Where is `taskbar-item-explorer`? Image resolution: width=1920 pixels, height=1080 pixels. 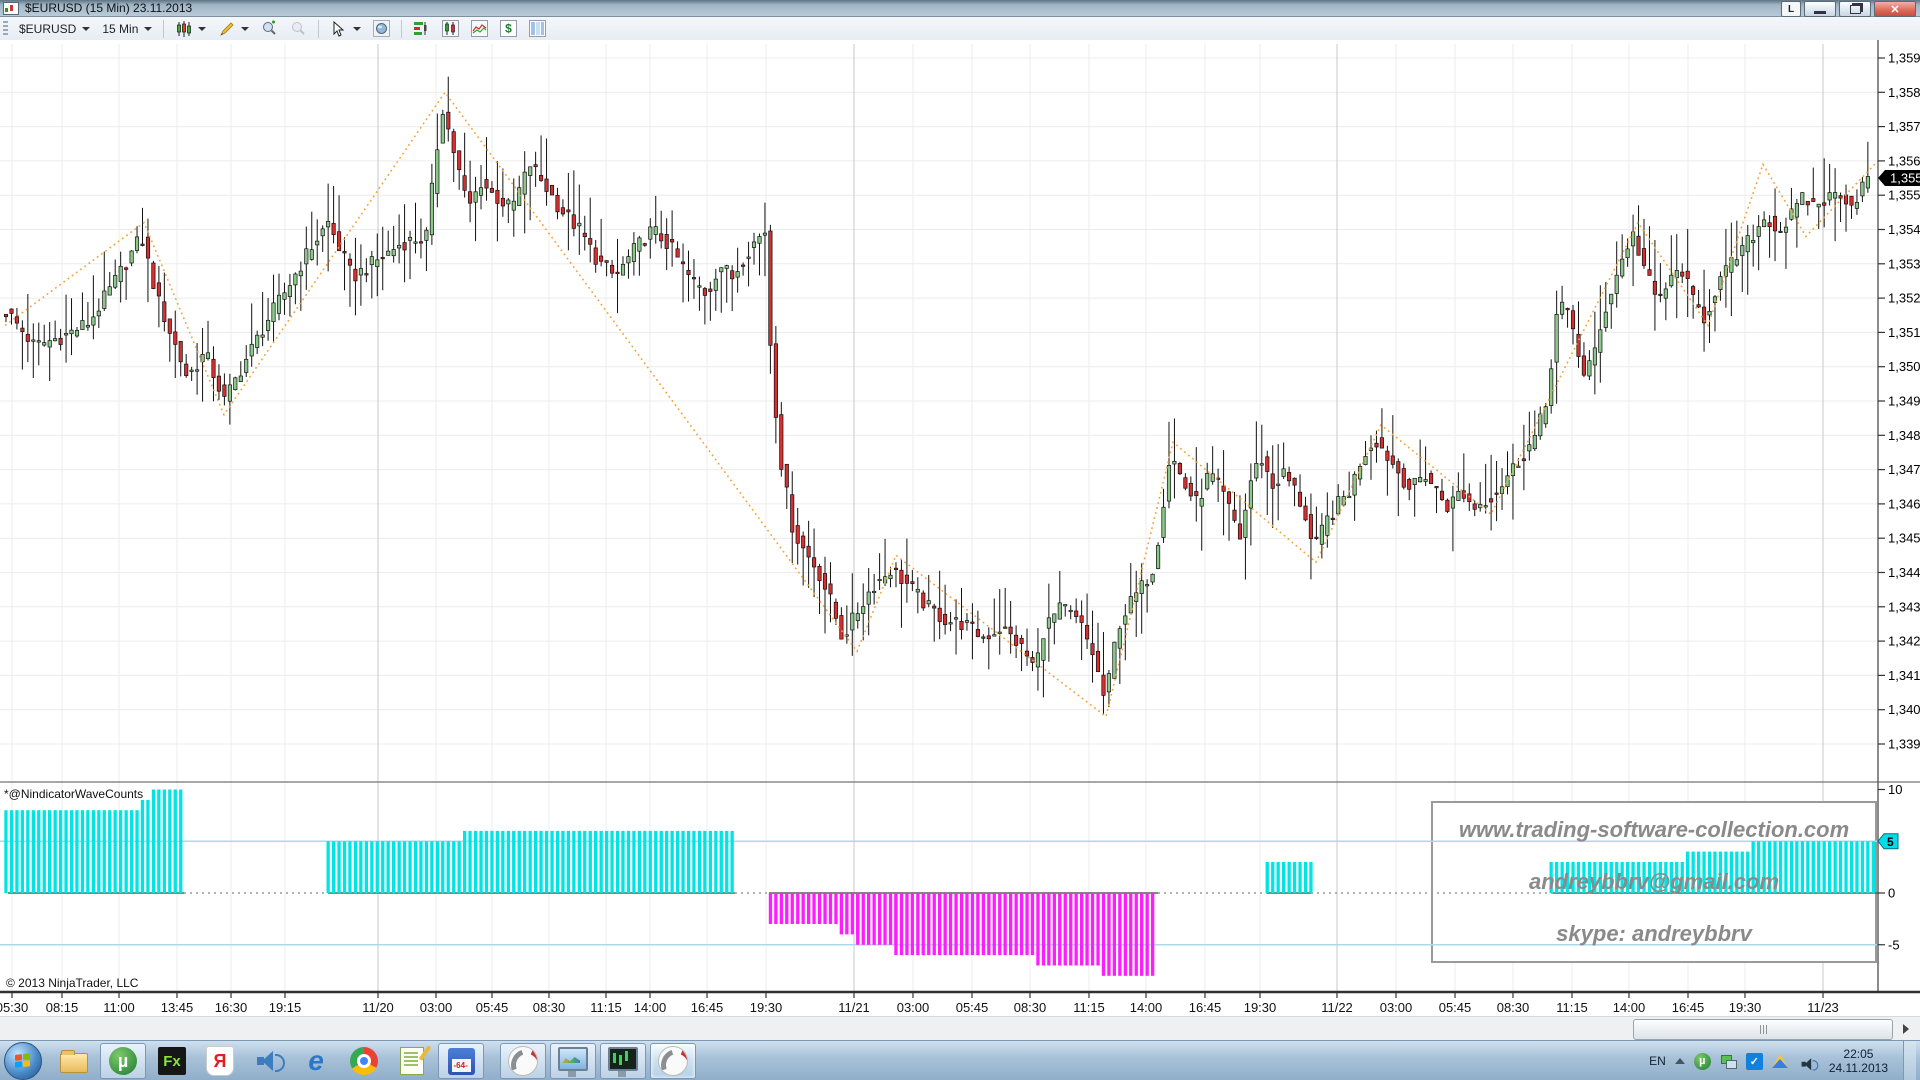 taskbar-item-explorer is located at coordinates (74, 1061).